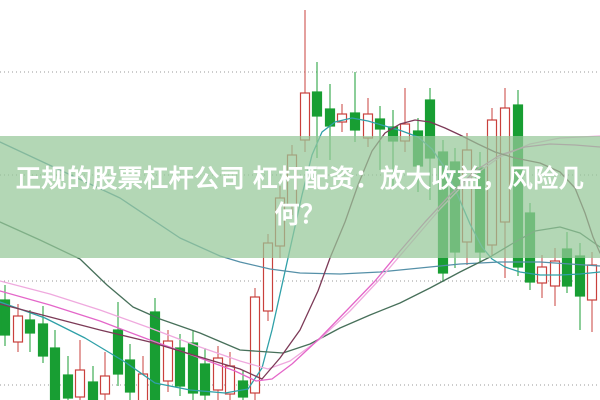 The image size is (600, 400). What do you see at coordinates (300, 179) in the screenshot?
I see `headline-line-1: 正规的股票杠杆公司 杠杆配资：放大收益，风险几` at bounding box center [300, 179].